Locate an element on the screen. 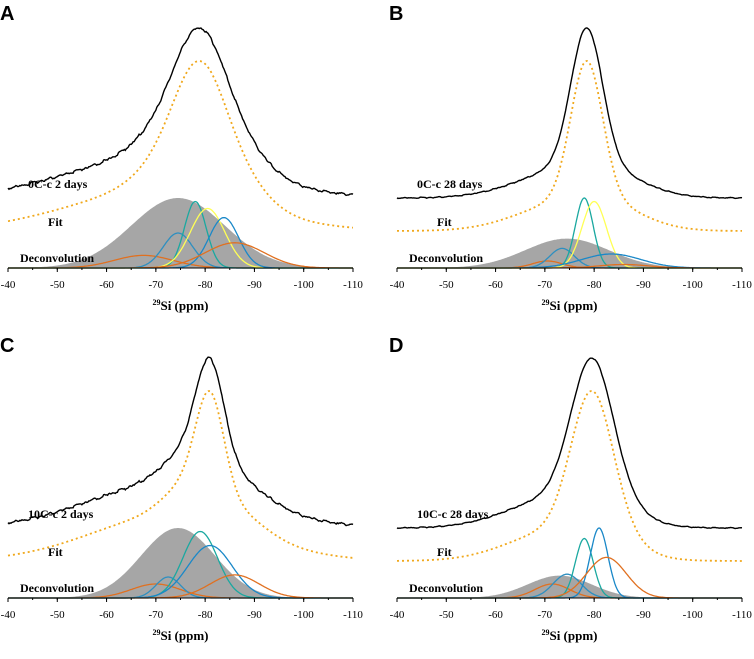  panel-letter: C is located at coordinates (7, 346).